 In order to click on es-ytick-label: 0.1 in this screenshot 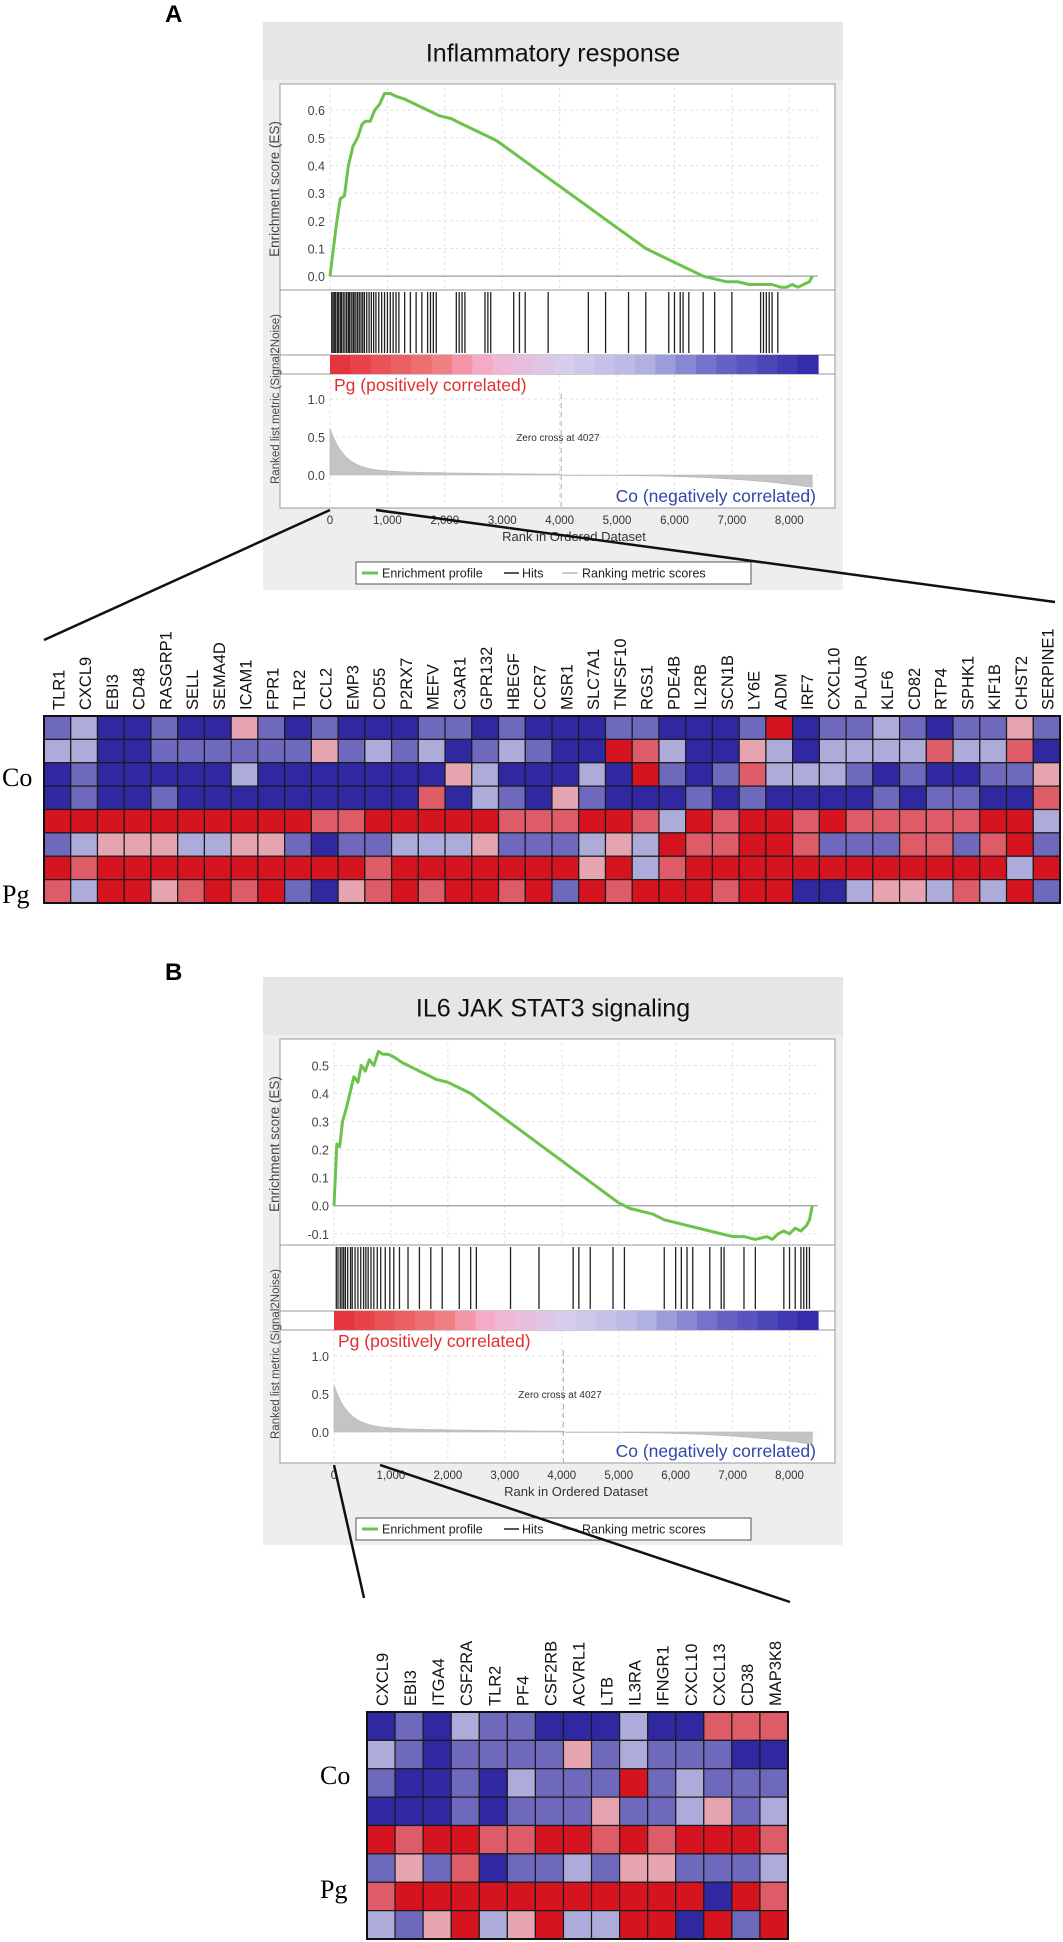, I will do `click(316, 249)`.